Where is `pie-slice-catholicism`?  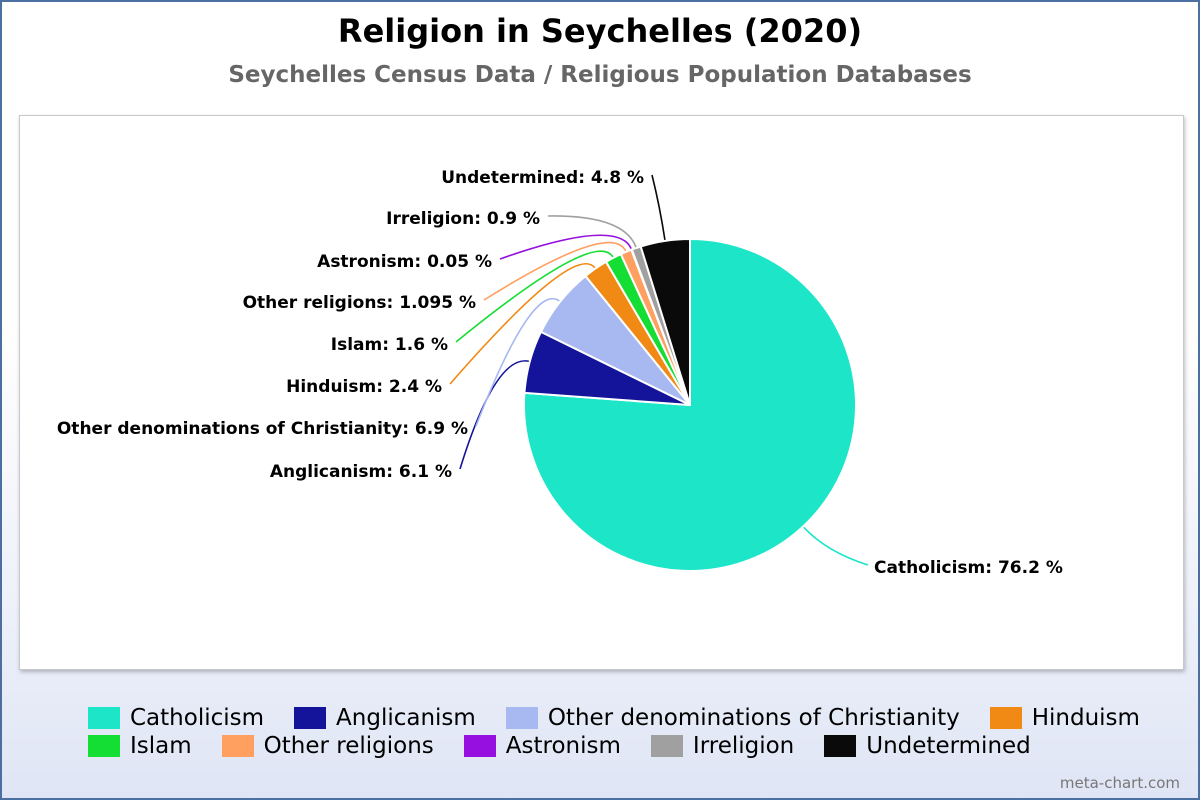 pie-slice-catholicism is located at coordinates (690, 404).